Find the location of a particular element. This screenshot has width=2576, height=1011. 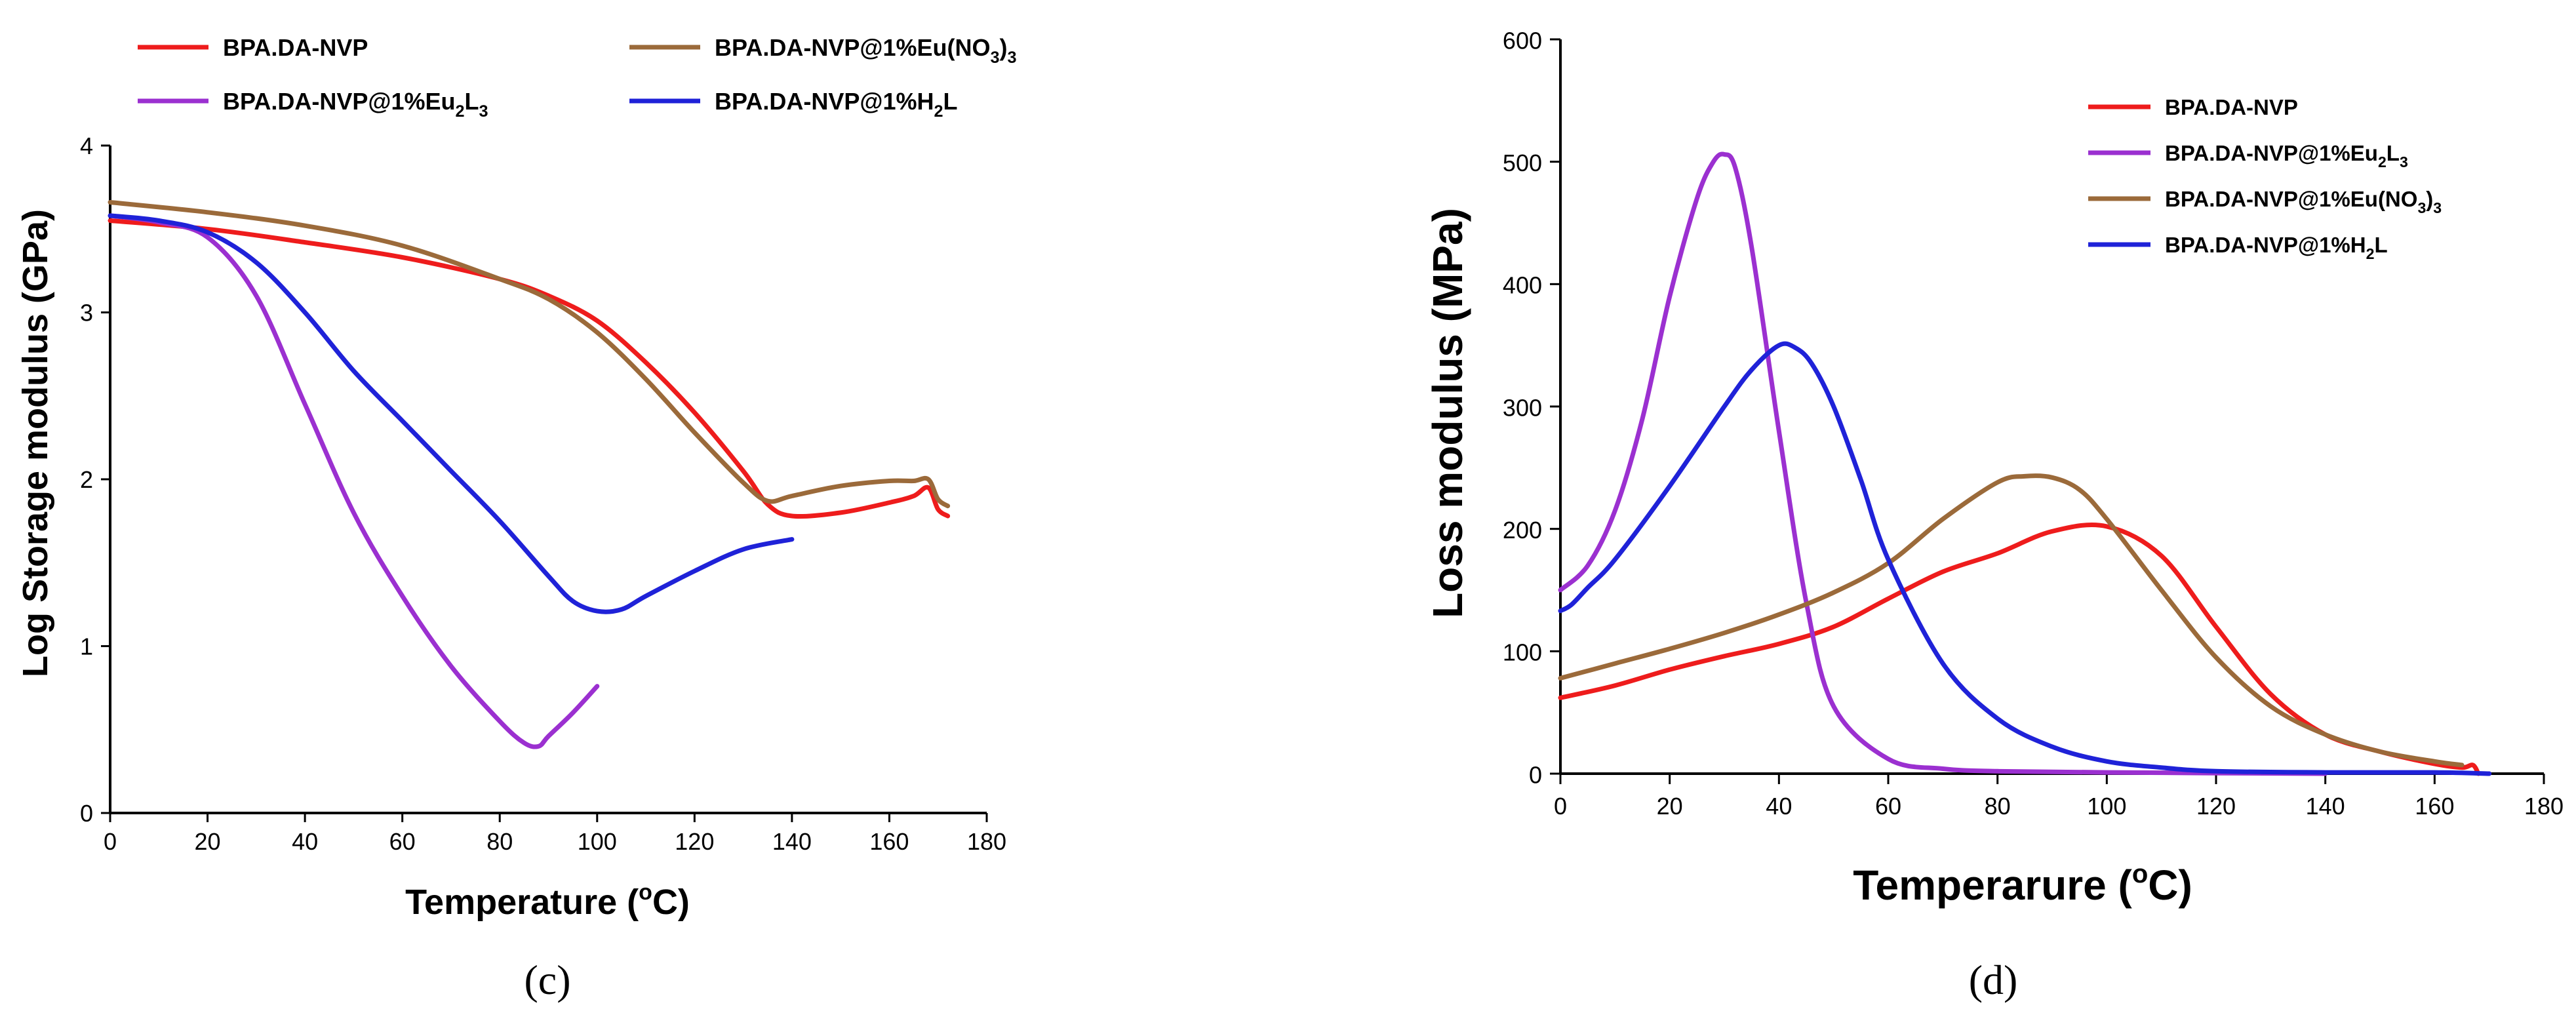

y-tick-label: 300 is located at coordinates (1522, 407).